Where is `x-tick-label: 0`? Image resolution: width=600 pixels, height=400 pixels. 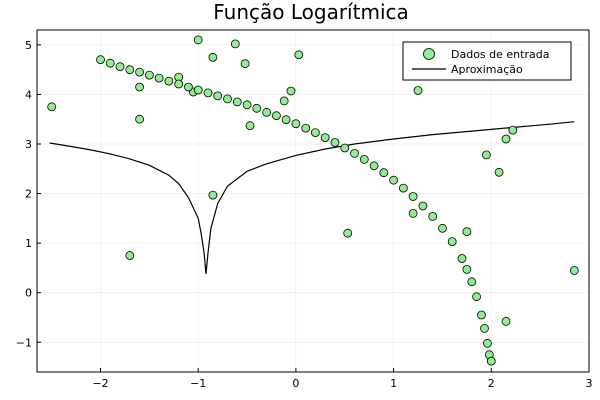 x-tick-label: 0 is located at coordinates (295, 383).